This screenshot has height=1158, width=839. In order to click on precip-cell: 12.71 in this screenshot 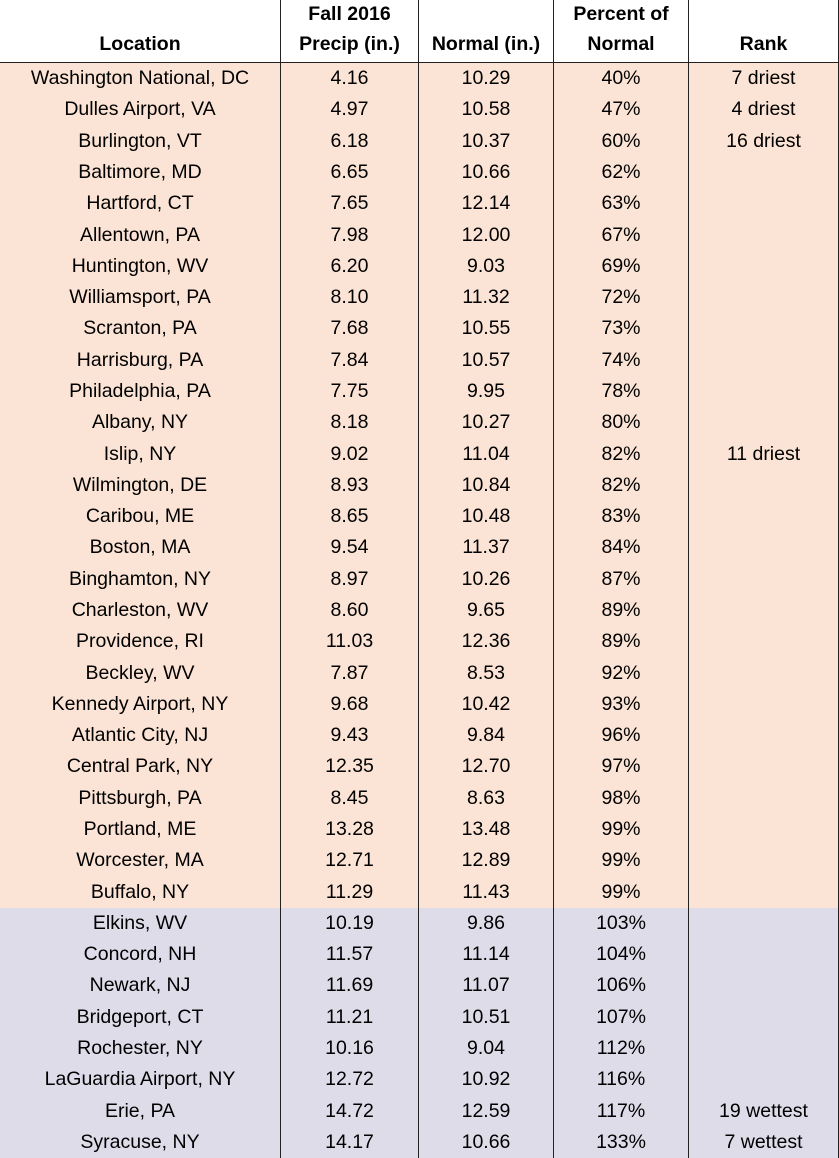, I will do `click(350, 861)`.